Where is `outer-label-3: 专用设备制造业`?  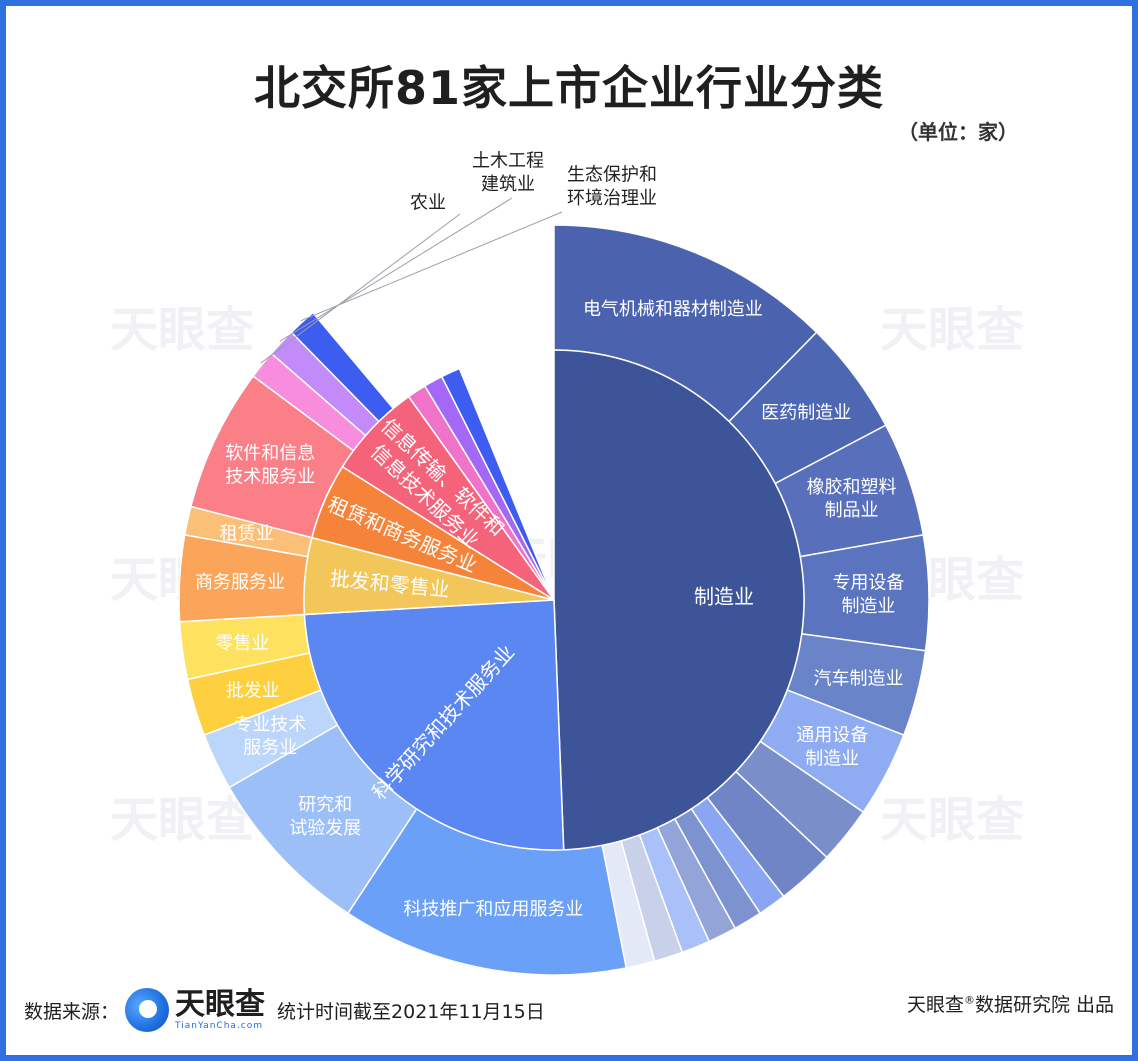
outer-label-3: 专用设备制造业 is located at coordinates (868, 595).